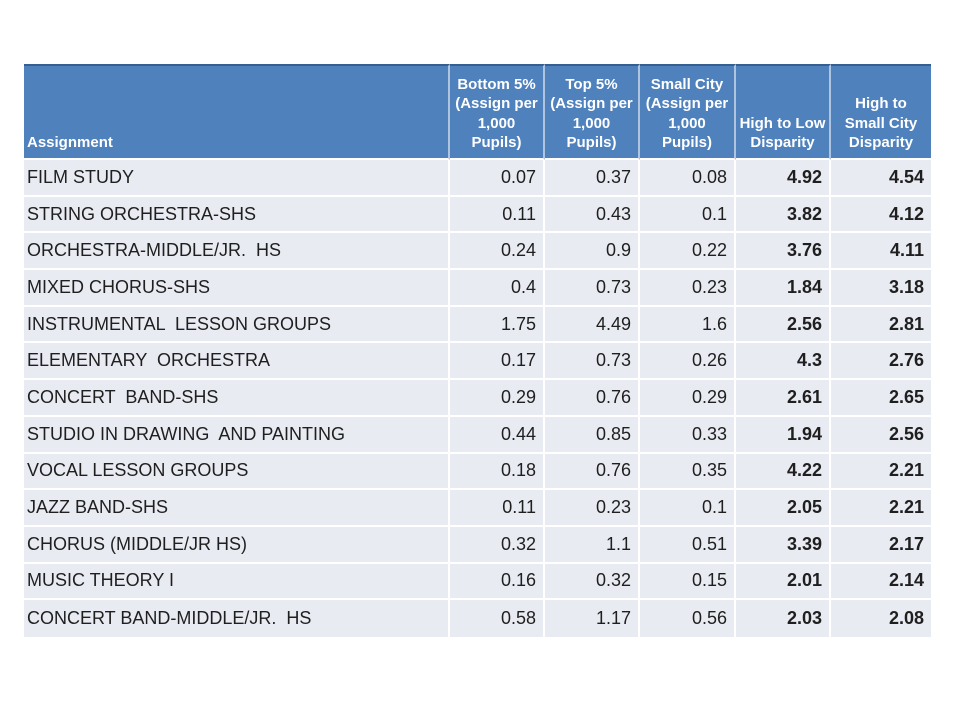 This screenshot has width=960, height=720. Describe the element at coordinates (497, 112) in the screenshot. I see `column-header-bottom-5-percent: Bottom 5% (Assign per 1,000 Pupils)` at that location.